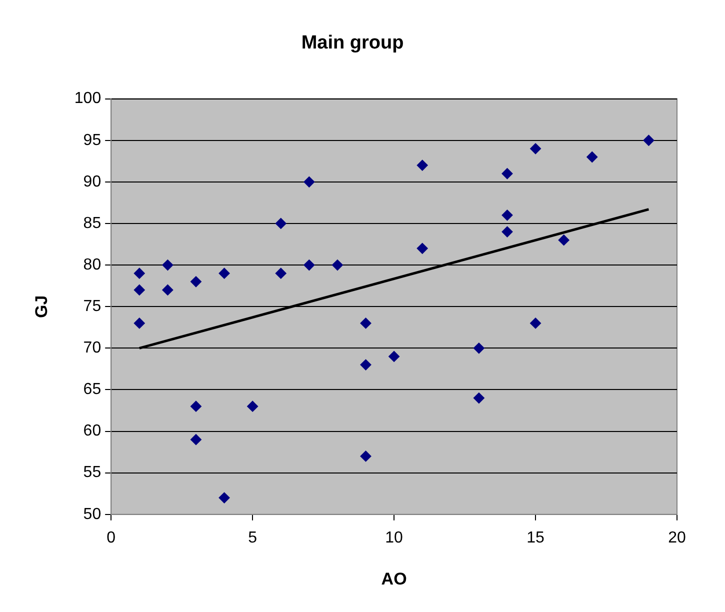  What do you see at coordinates (92, 389) in the screenshot?
I see `y-tick-label: 65` at bounding box center [92, 389].